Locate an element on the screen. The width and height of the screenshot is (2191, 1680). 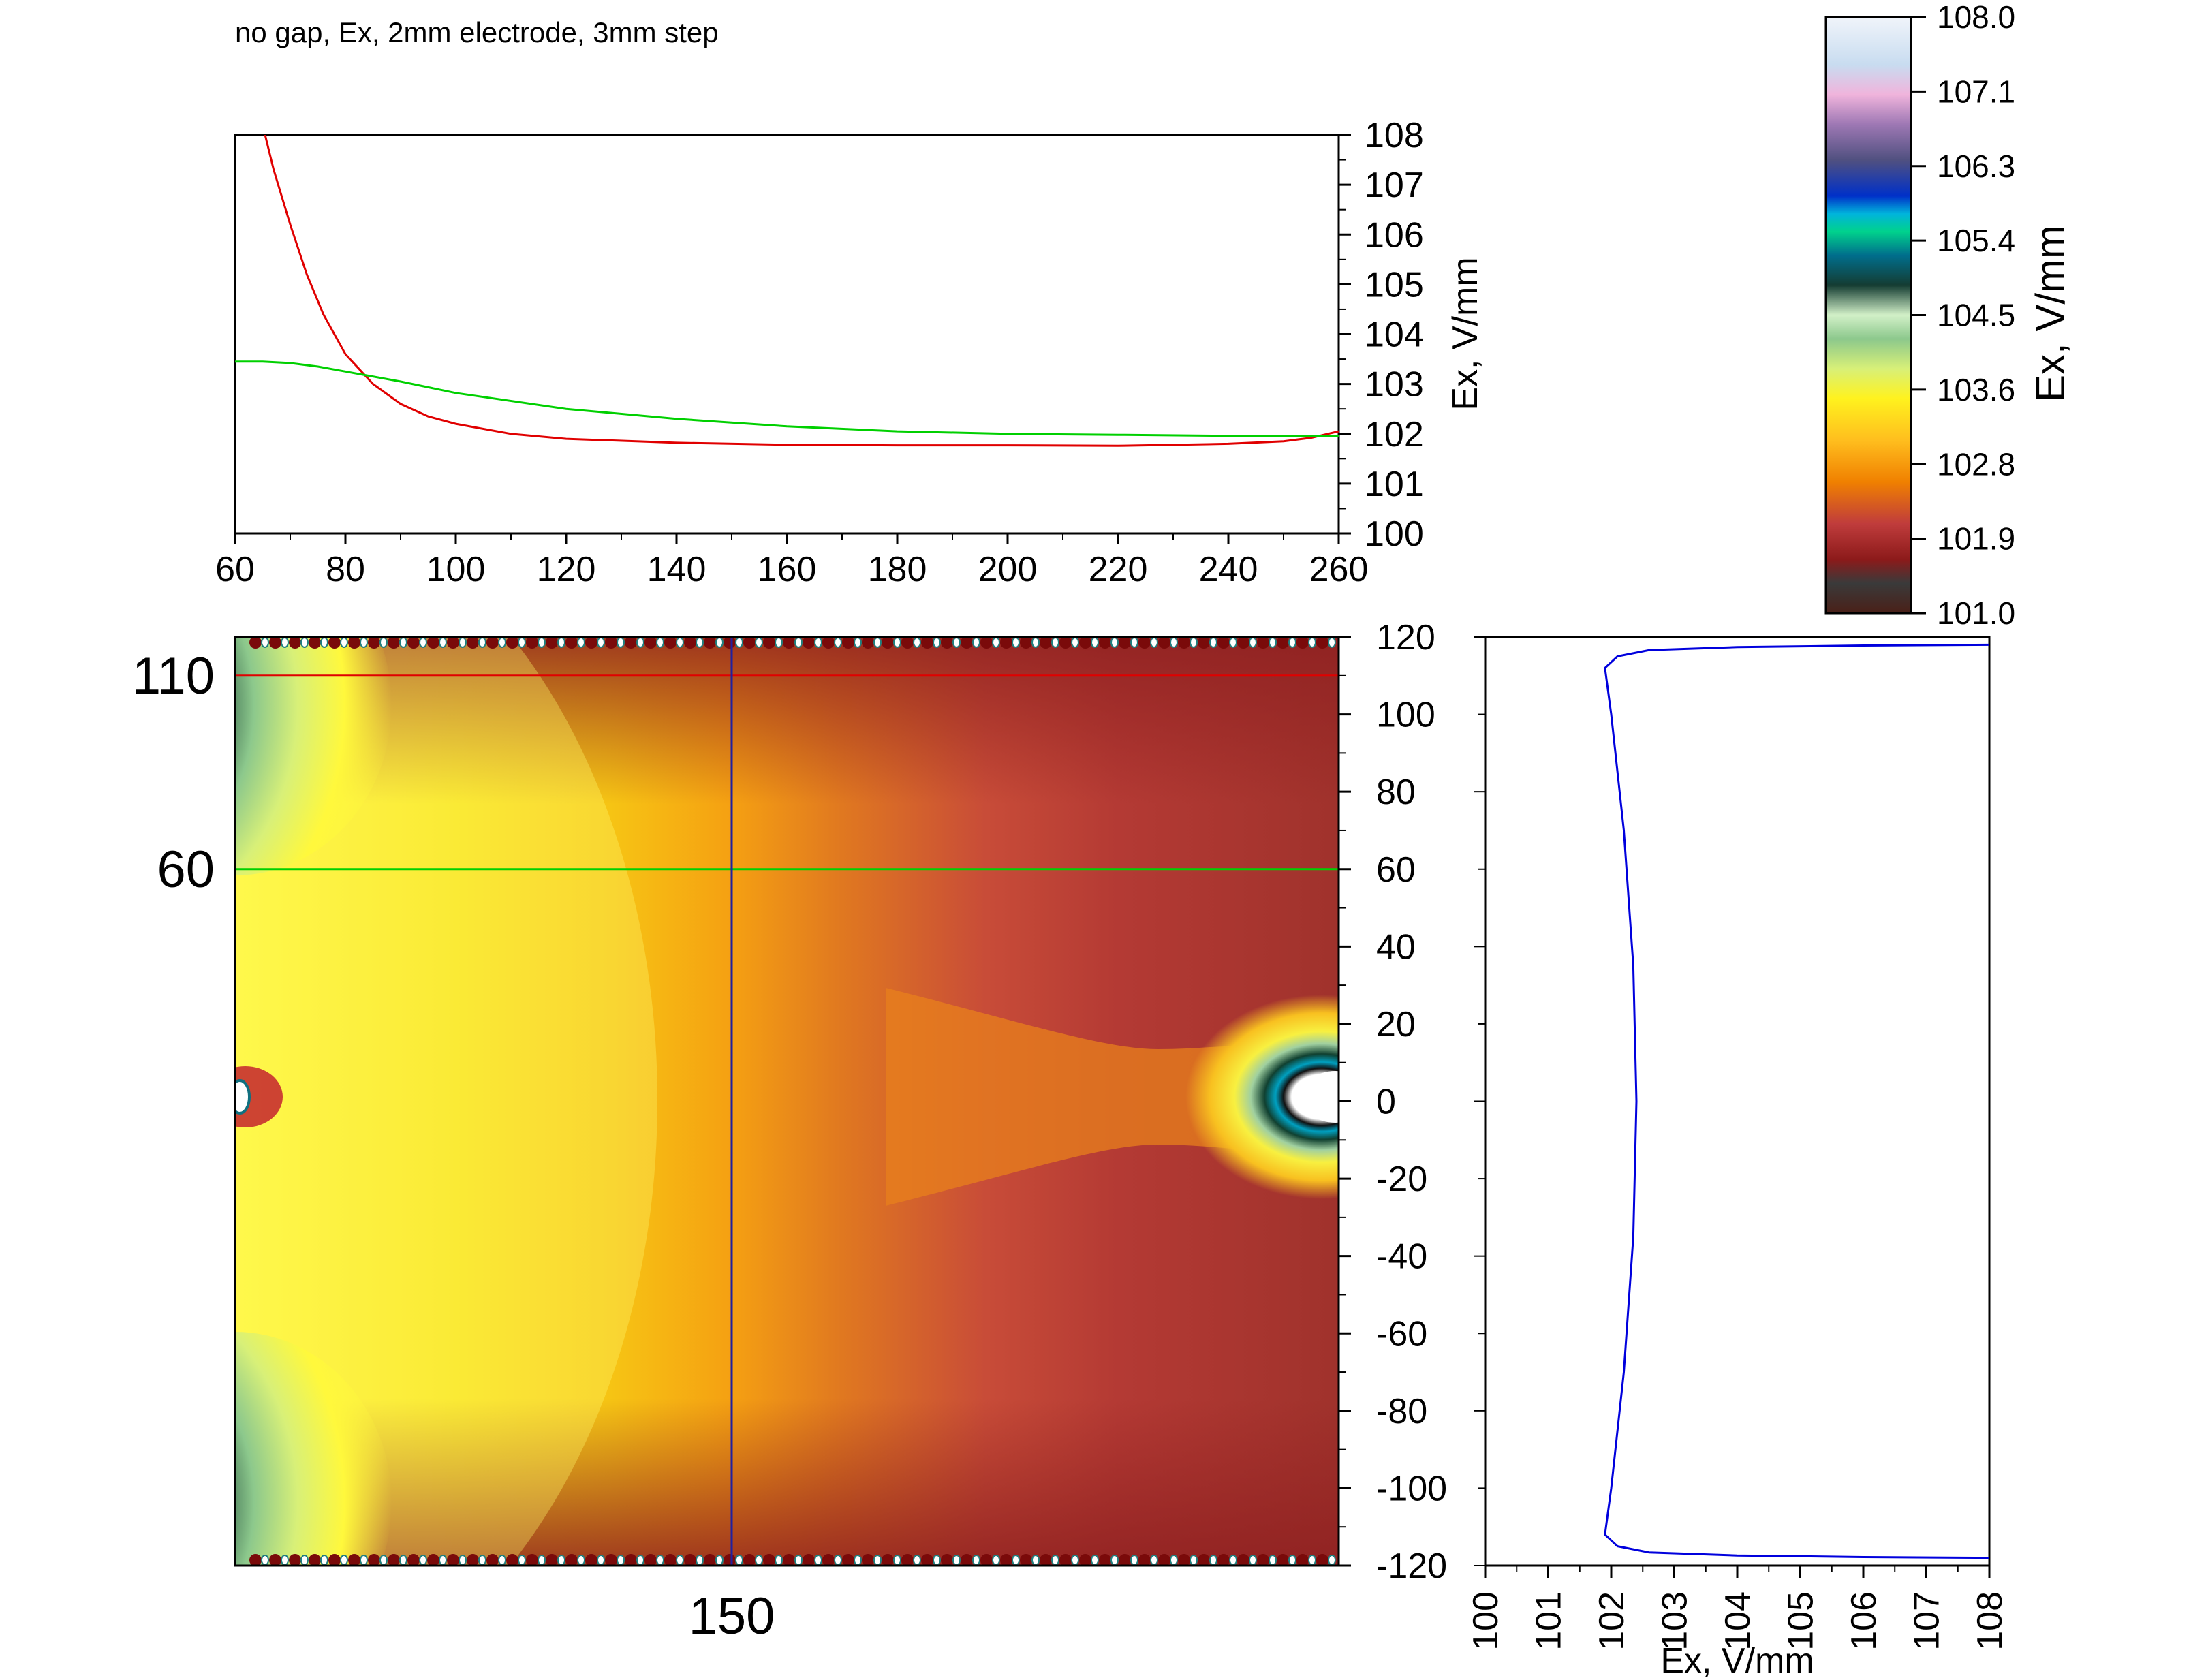
map-y-tick-label: -40 is located at coordinates (1401, 1257).